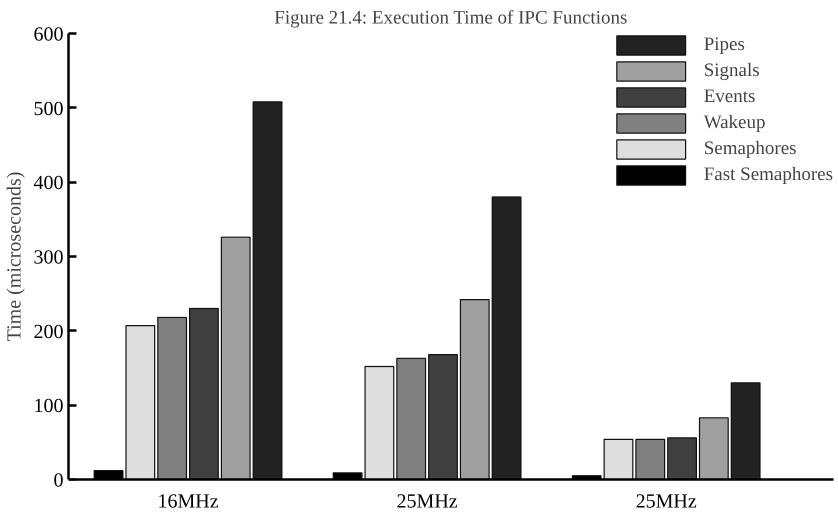 The height and width of the screenshot is (515, 838). What do you see at coordinates (724, 45) in the screenshot?
I see `legend-label: Pipes` at bounding box center [724, 45].